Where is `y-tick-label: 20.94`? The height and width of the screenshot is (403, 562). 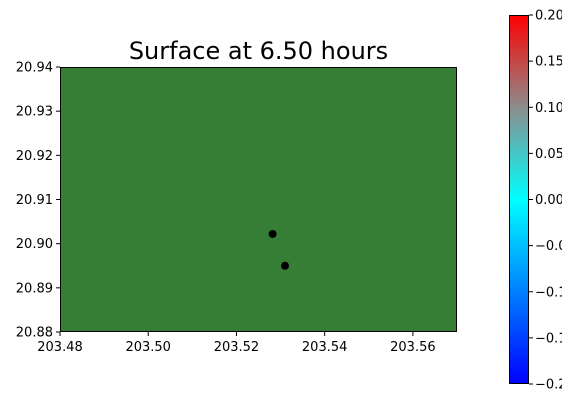
y-tick-label: 20.94 is located at coordinates (34, 68).